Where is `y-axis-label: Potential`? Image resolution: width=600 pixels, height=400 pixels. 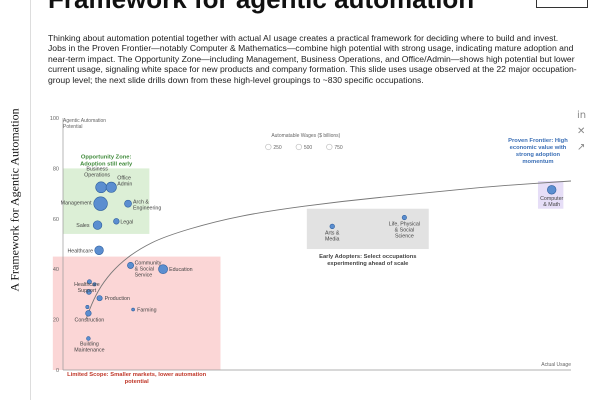 y-axis-label: Potential is located at coordinates (72, 127).